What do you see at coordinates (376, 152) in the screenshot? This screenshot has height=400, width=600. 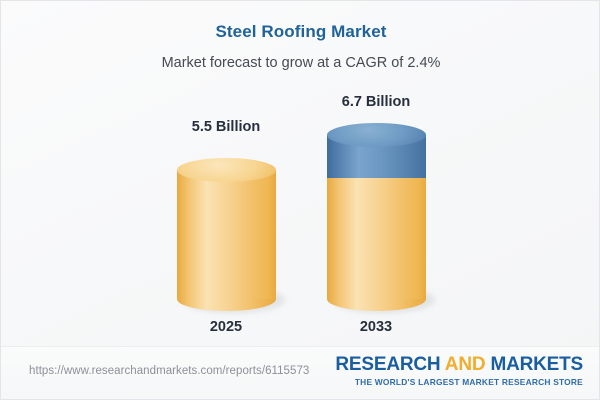 I see `bar-segment-growth` at bounding box center [376, 152].